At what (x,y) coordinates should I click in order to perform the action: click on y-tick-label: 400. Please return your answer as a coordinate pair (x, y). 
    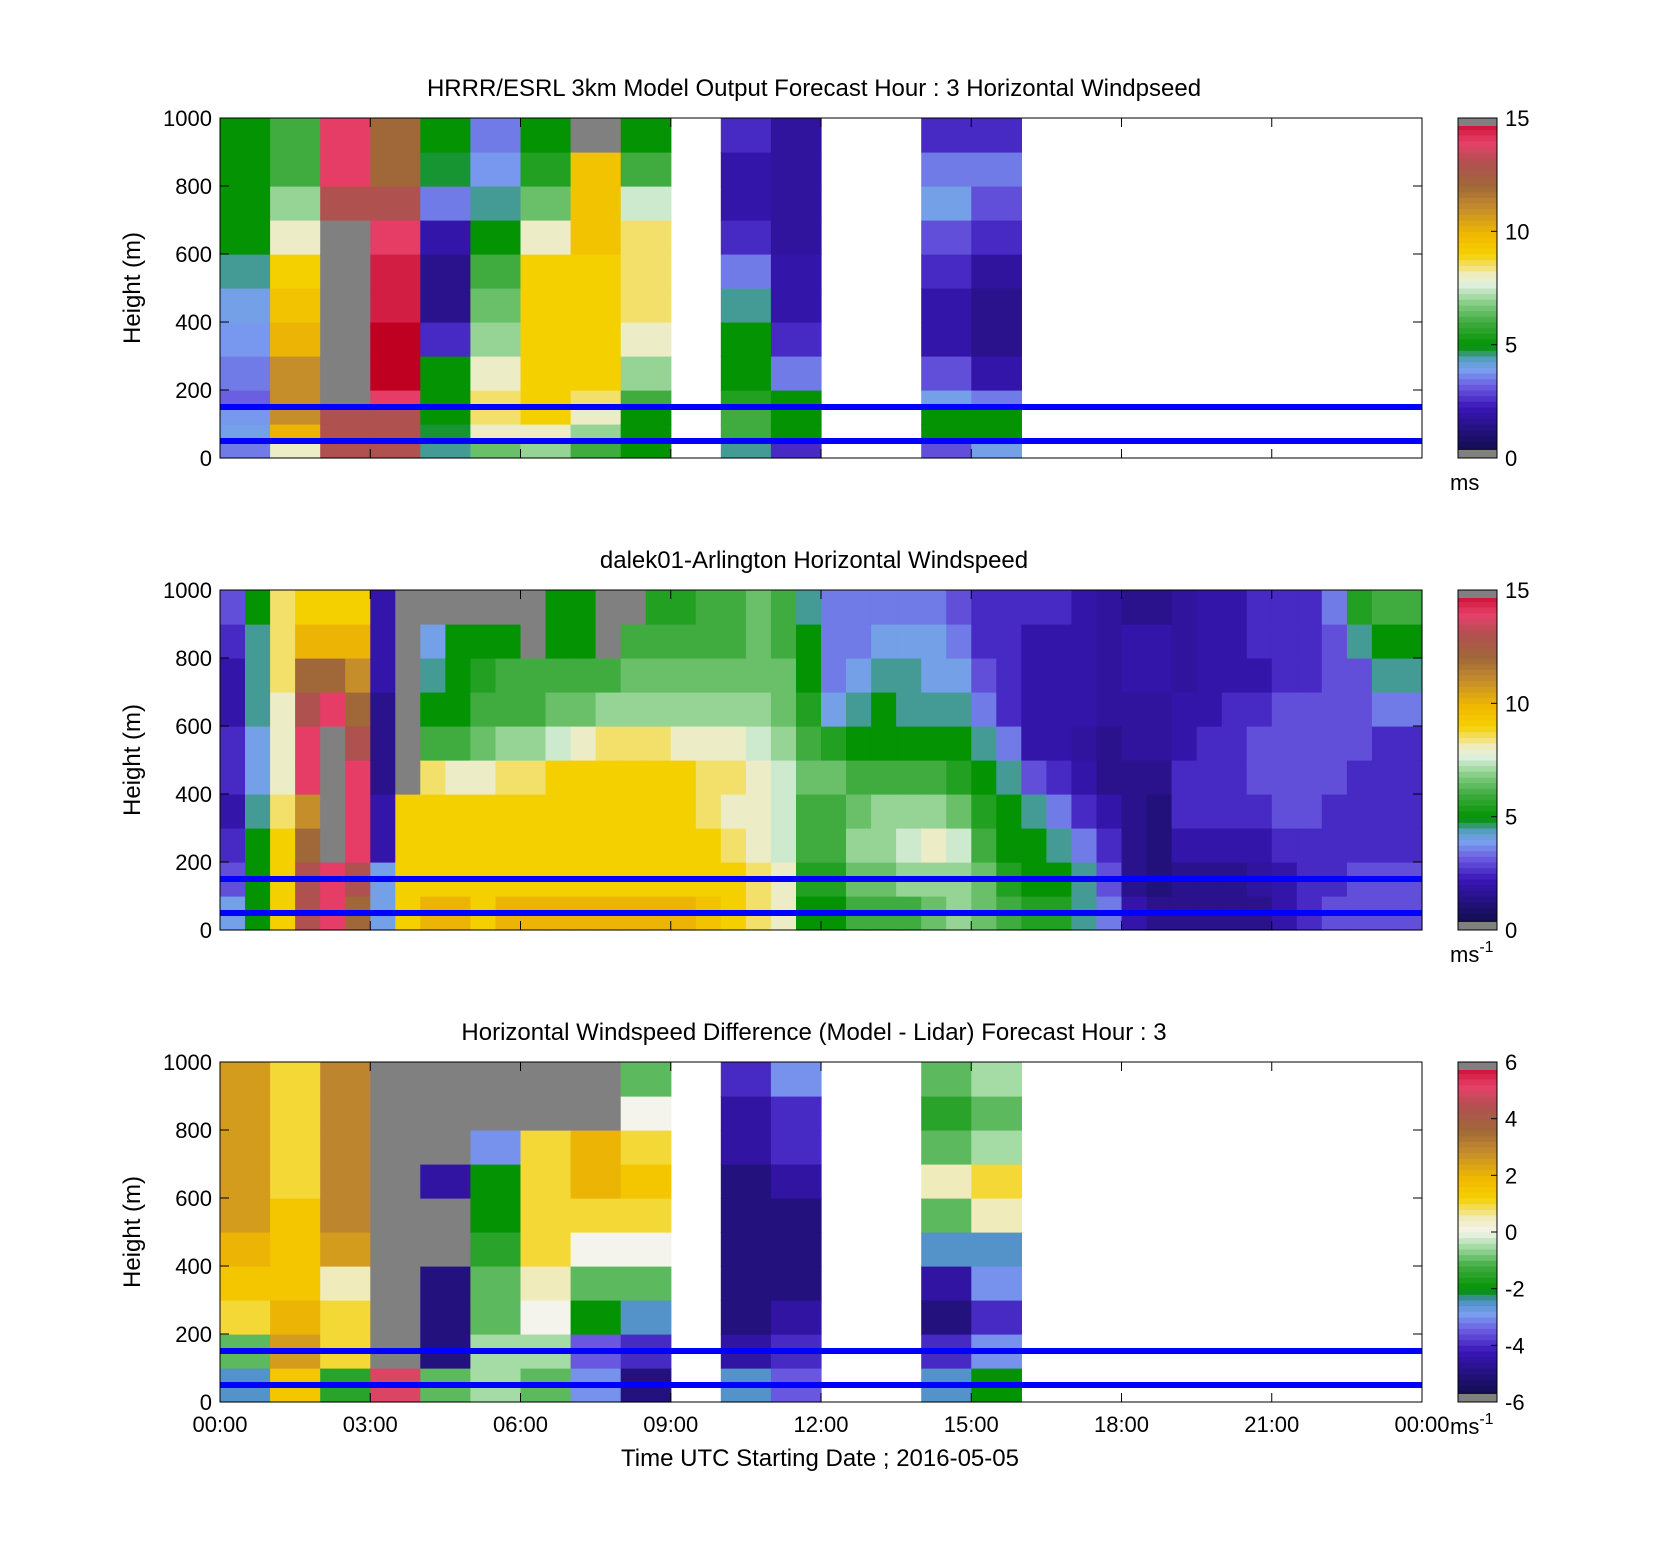
    Looking at the image, I should click on (193, 794).